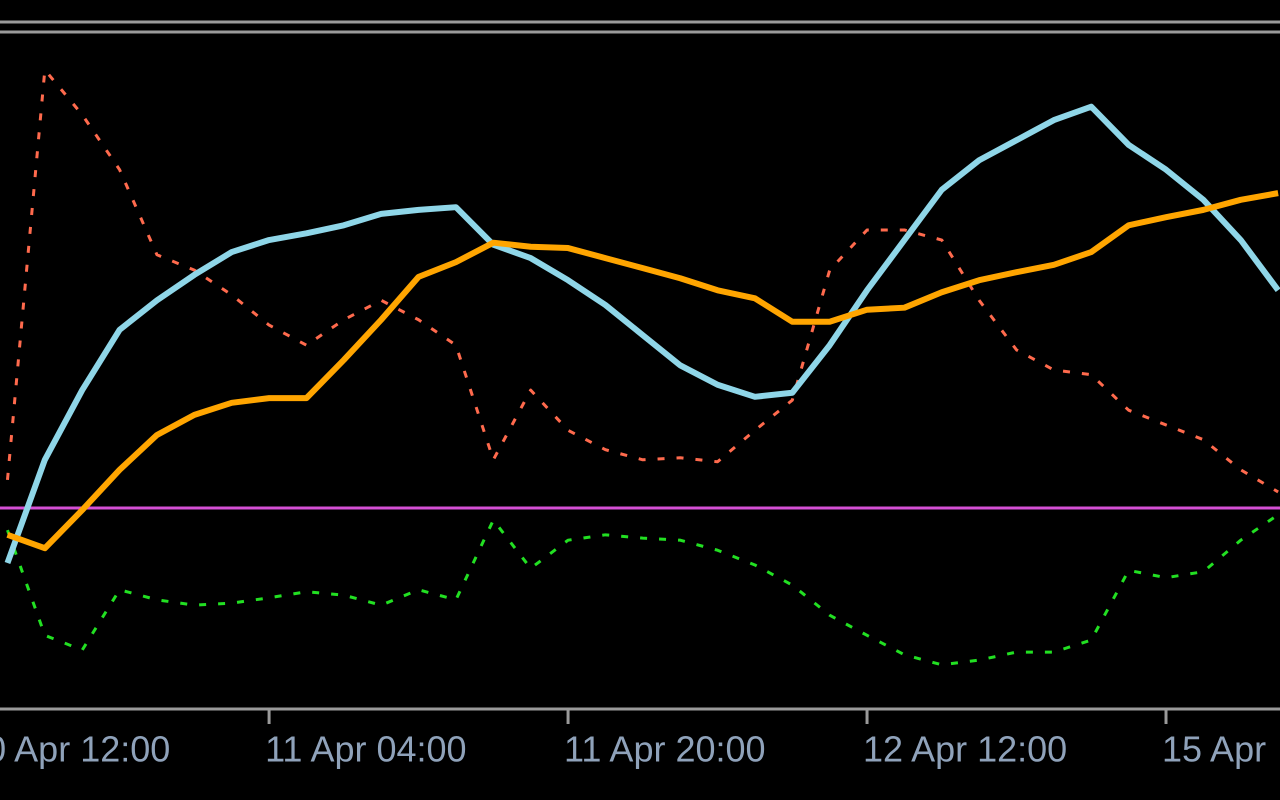 This screenshot has width=1280, height=800. Describe the element at coordinates (1214, 749) in the screenshot. I see `x-tick-label: 15 Apr` at that location.